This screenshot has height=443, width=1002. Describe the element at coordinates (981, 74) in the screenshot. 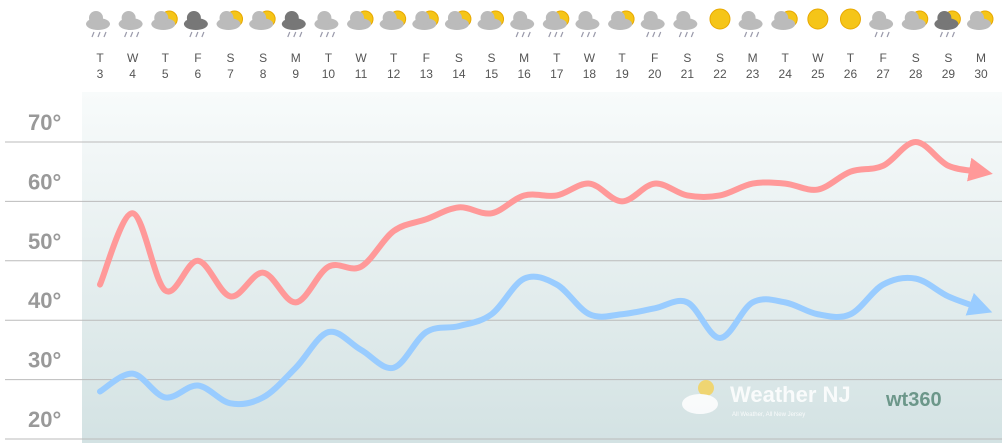

I see `x-tick-label: 30` at that location.